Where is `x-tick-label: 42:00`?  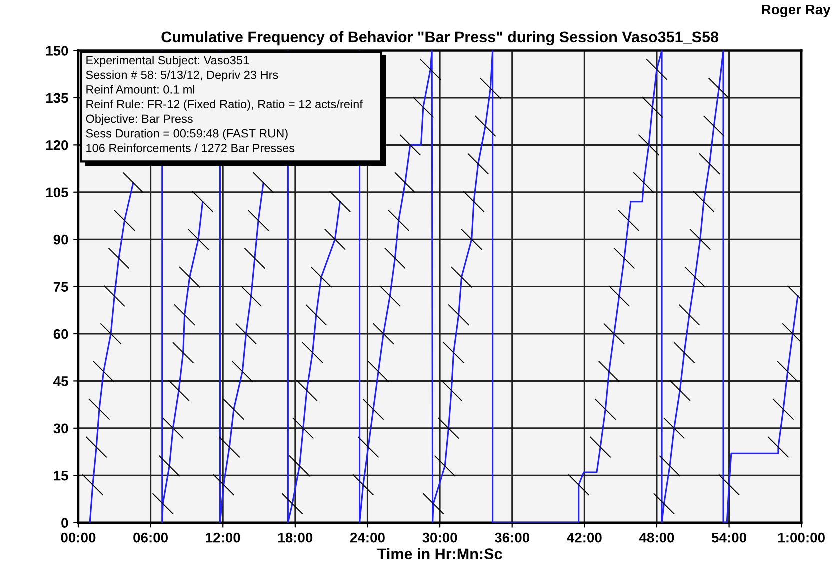 x-tick-label: 42:00 is located at coordinates (584, 537).